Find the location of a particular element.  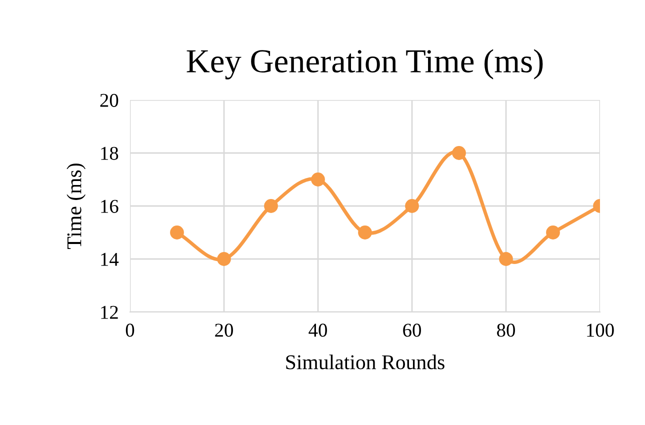

x-tick-label: 0 is located at coordinates (130, 330).